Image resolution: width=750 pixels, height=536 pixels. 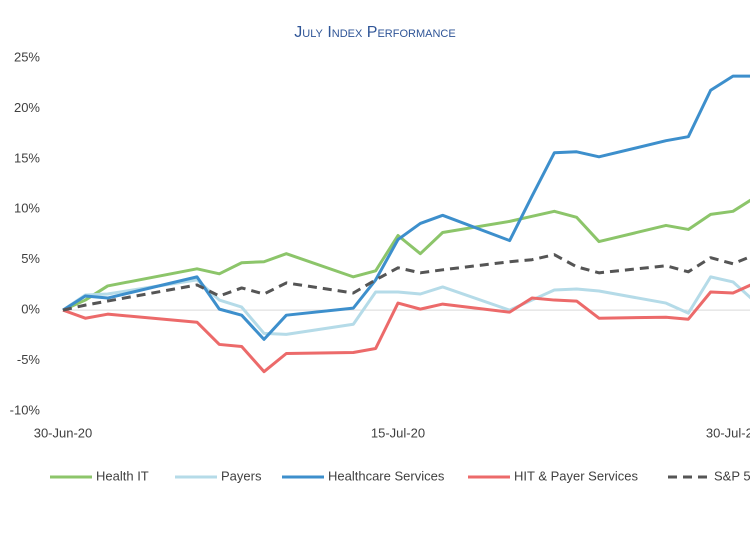 I want to click on y-tick-label: 5%, so click(x=30, y=258).